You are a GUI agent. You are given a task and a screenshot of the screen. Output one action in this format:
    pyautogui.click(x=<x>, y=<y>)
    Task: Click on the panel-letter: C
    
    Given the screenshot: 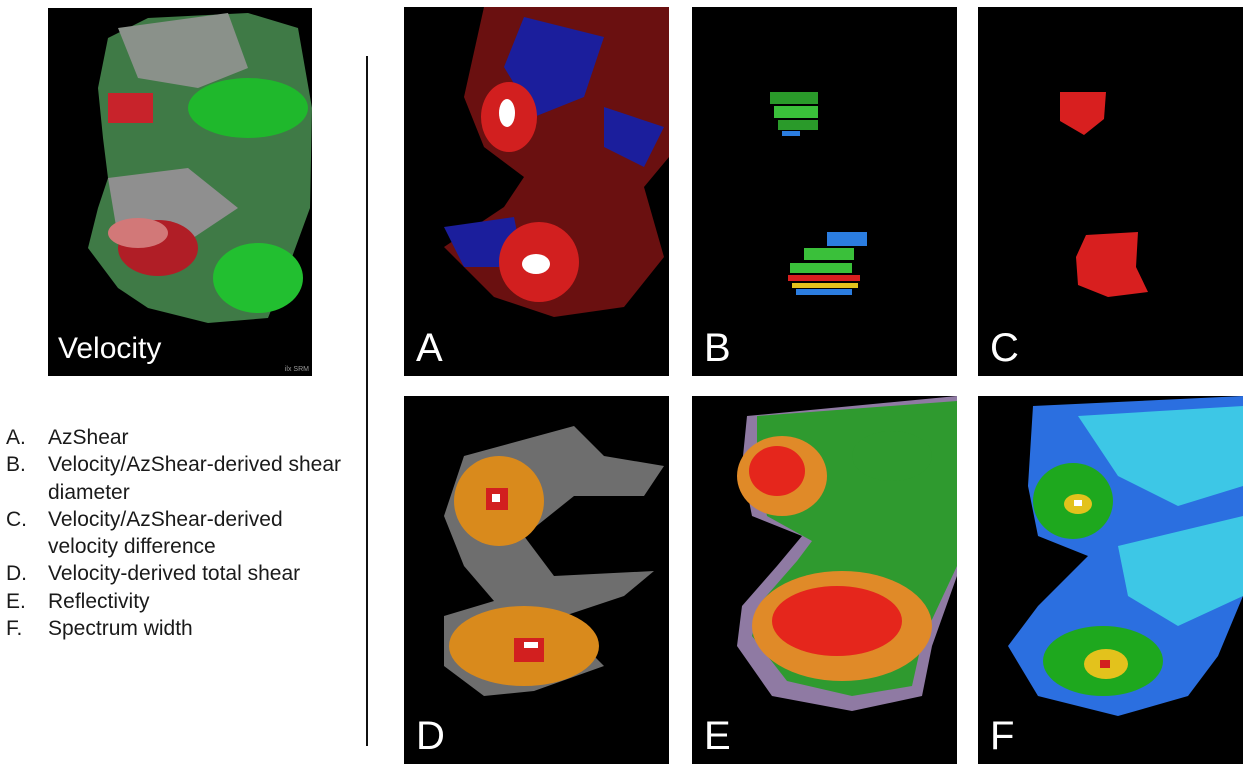 What is the action you would take?
    pyautogui.click(x=1004, y=348)
    